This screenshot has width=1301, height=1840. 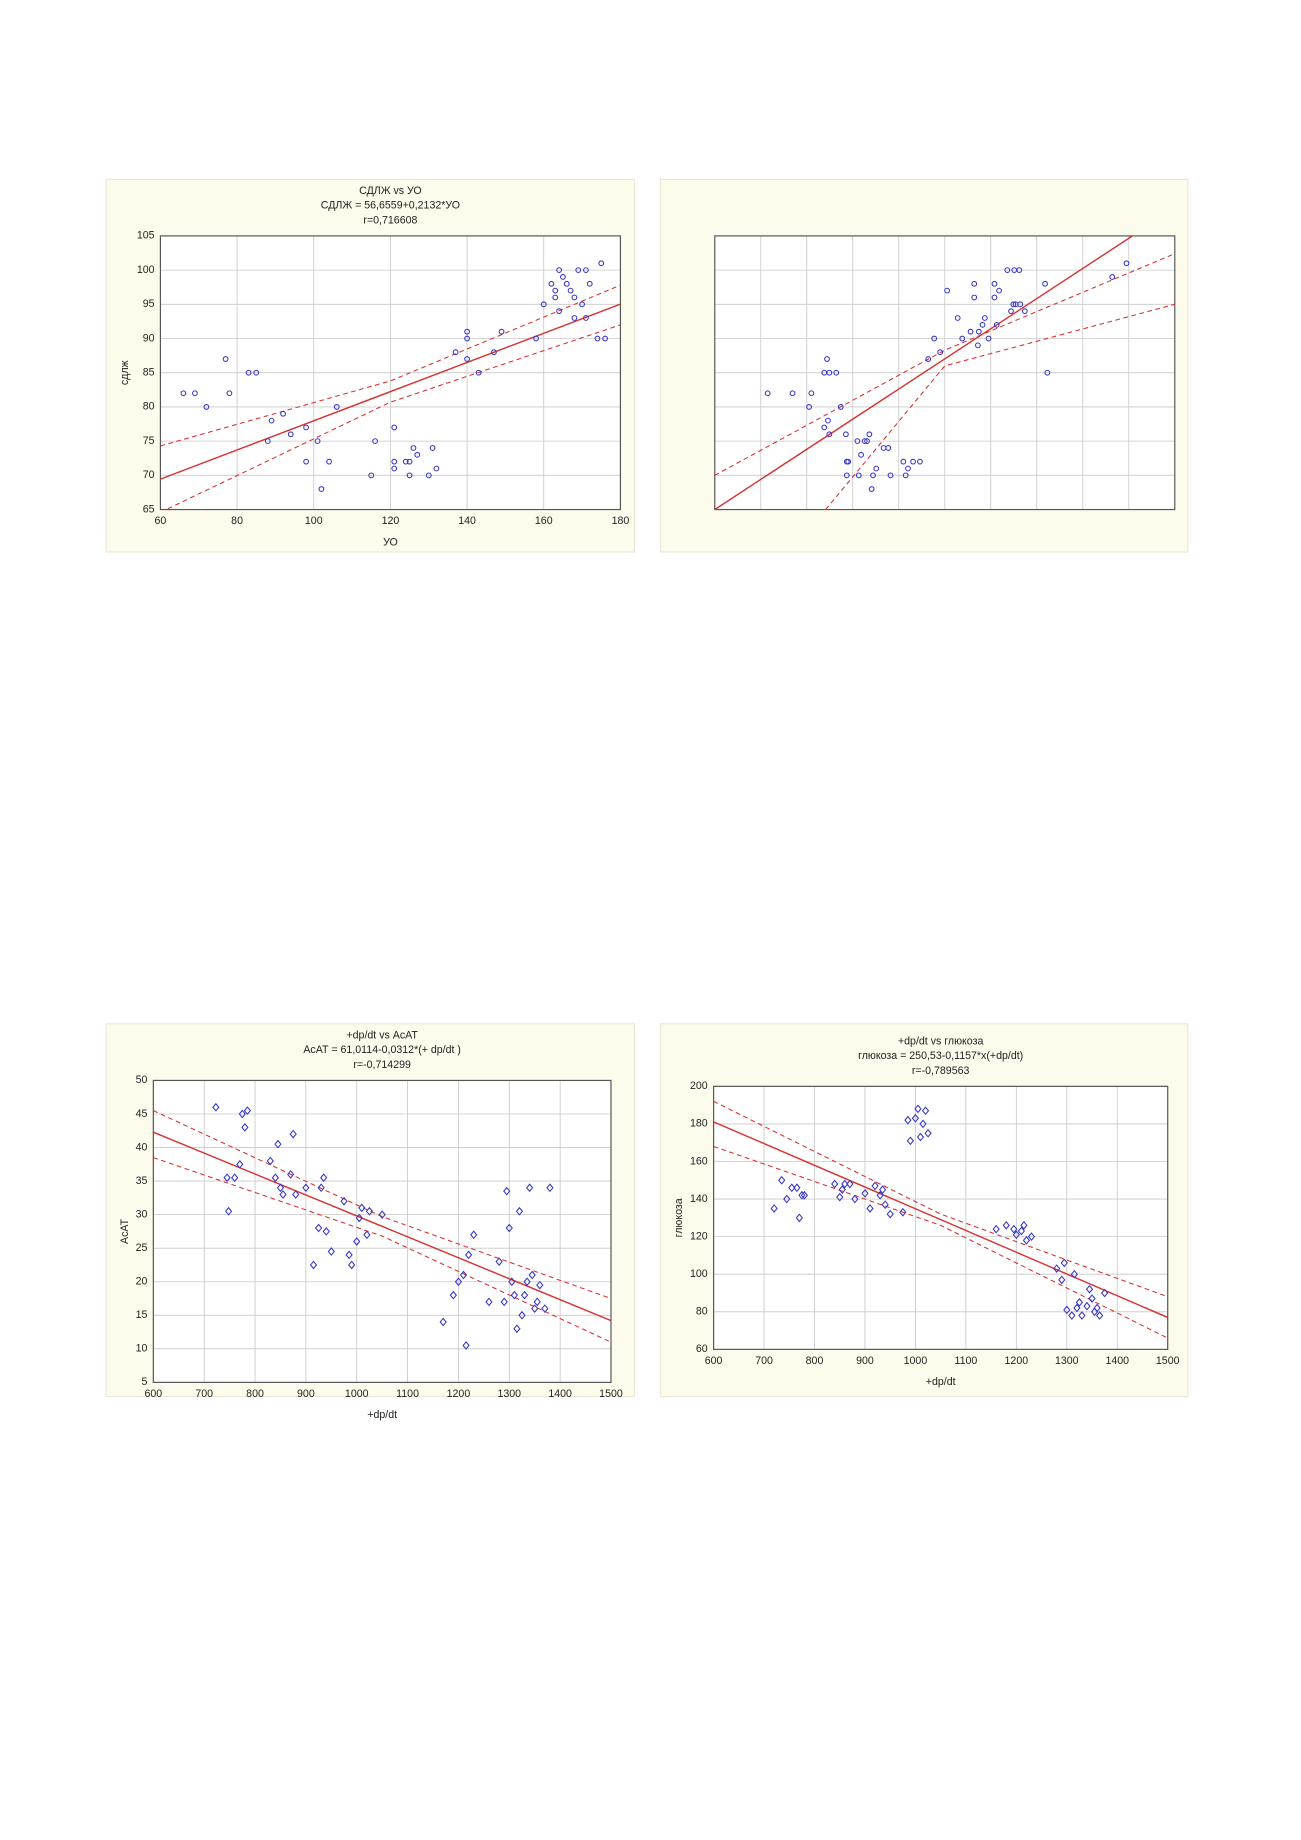 What do you see at coordinates (699, 1199) in the screenshot?
I see `y-tick-label: 140` at bounding box center [699, 1199].